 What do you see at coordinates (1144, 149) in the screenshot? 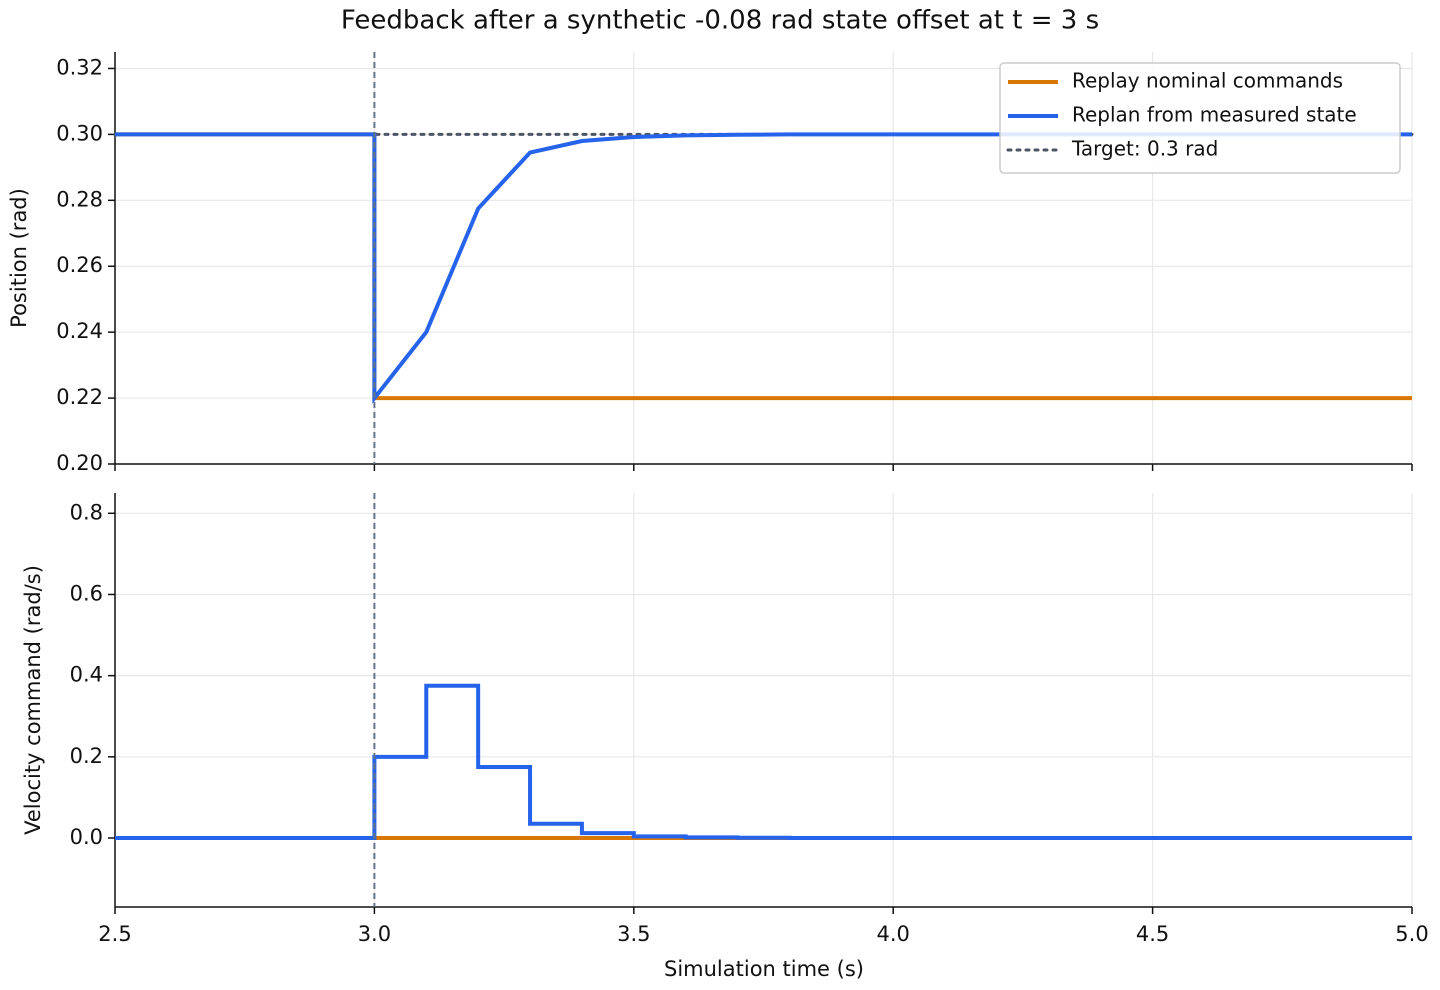
I see `legend-label: Target: 0.3 rad` at bounding box center [1144, 149].